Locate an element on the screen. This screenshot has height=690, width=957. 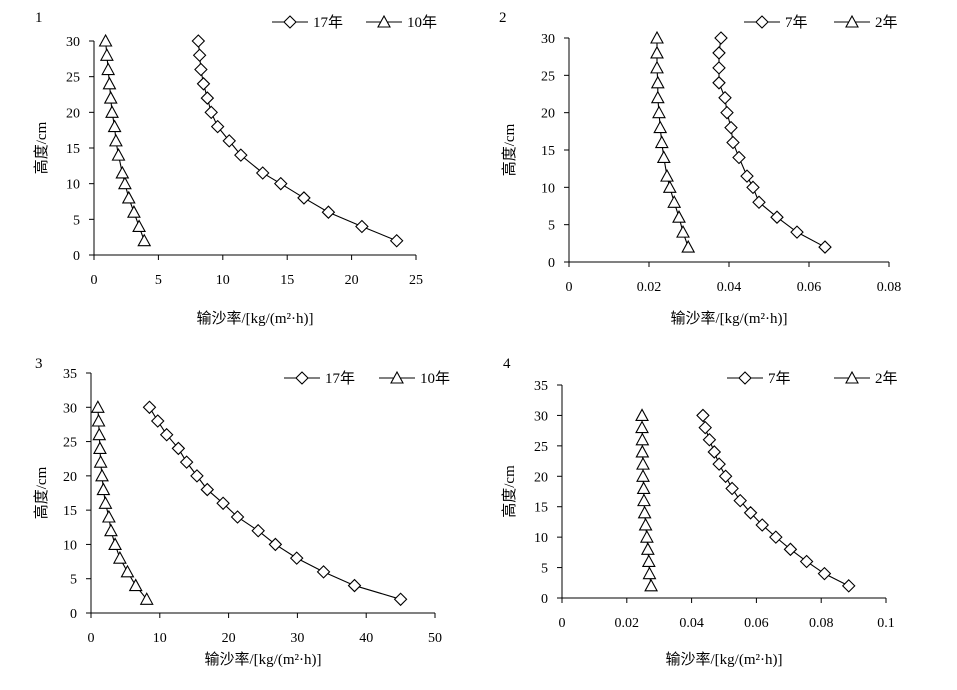
legend: 17年 10年 is located at coordinates (354, 22).